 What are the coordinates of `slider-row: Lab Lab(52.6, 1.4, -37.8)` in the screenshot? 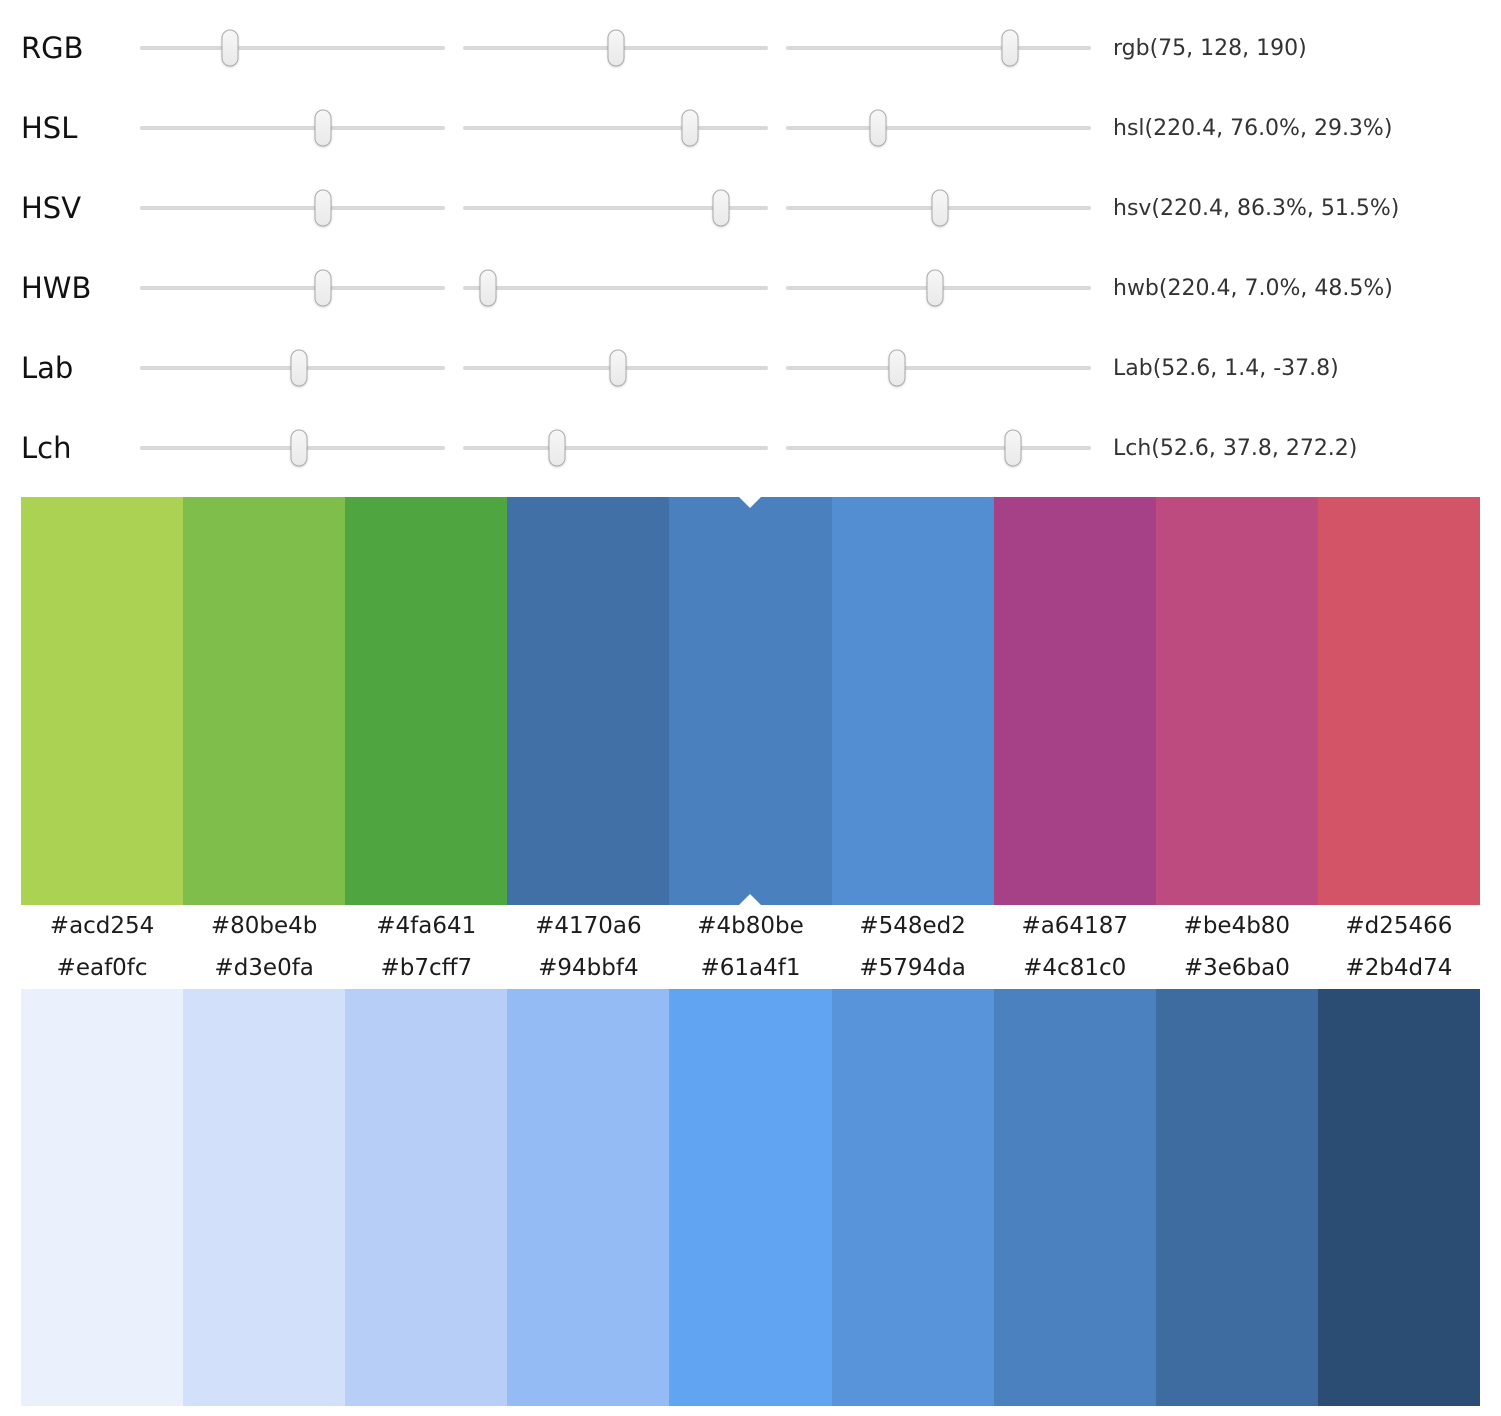 It's located at (750, 368).